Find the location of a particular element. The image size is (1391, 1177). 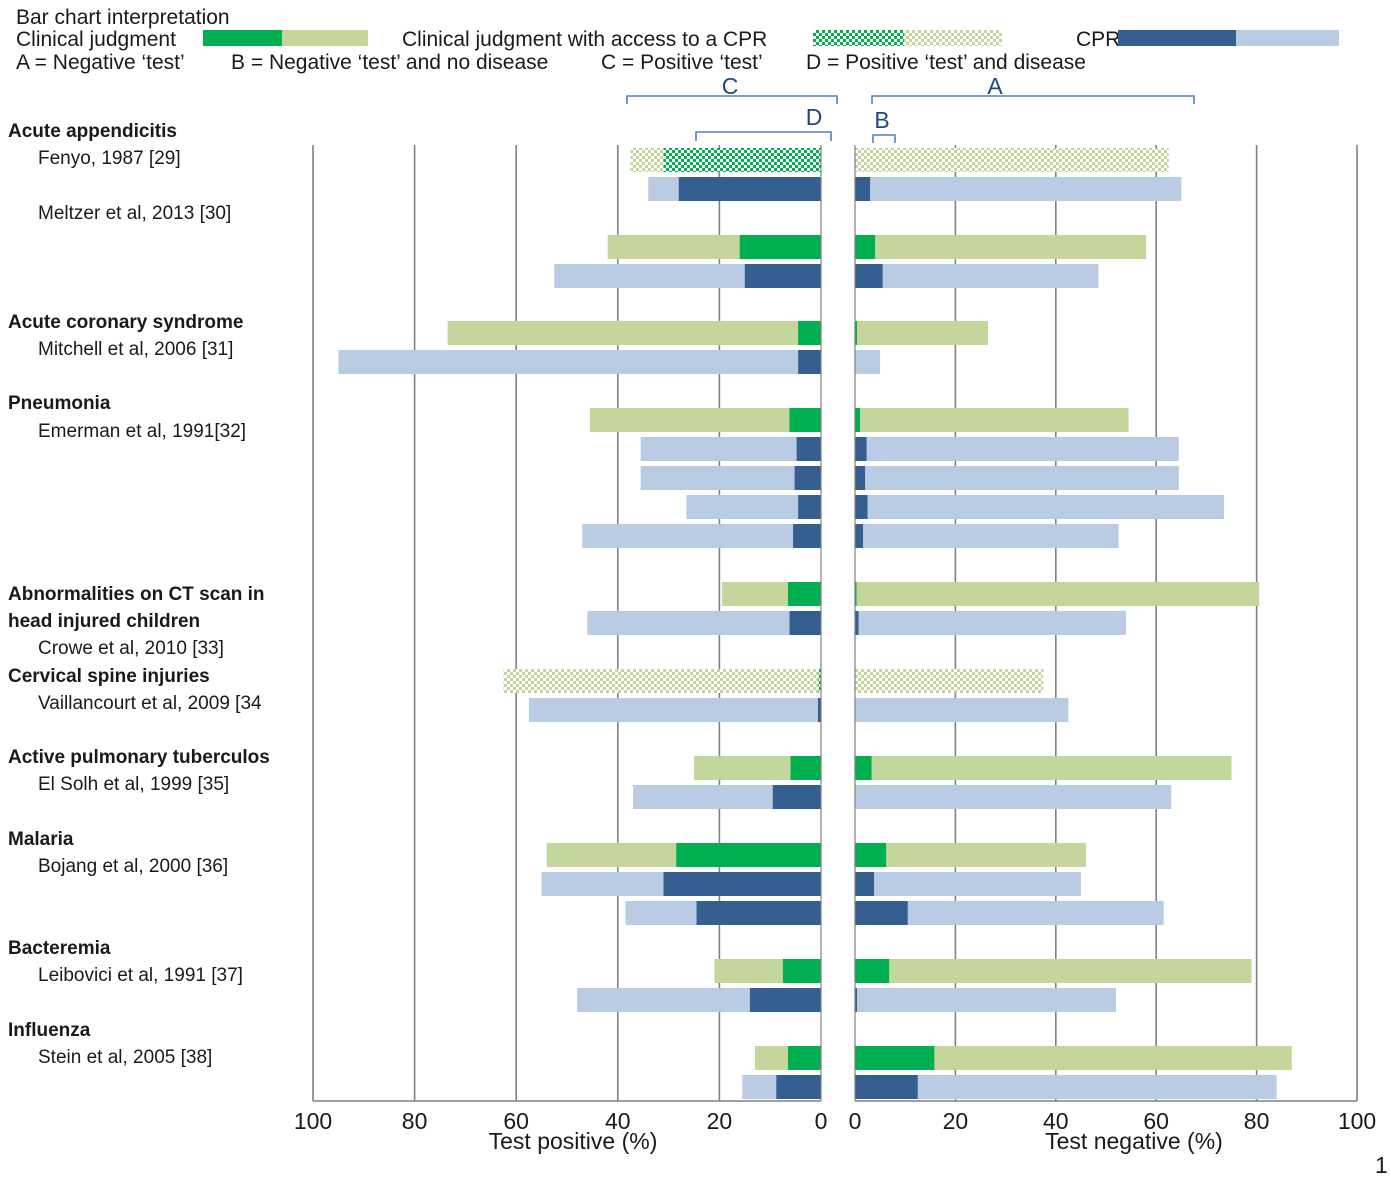

legend-cpr-access-label: Clinical judgment with access to a CPR is located at coordinates (584, 39).